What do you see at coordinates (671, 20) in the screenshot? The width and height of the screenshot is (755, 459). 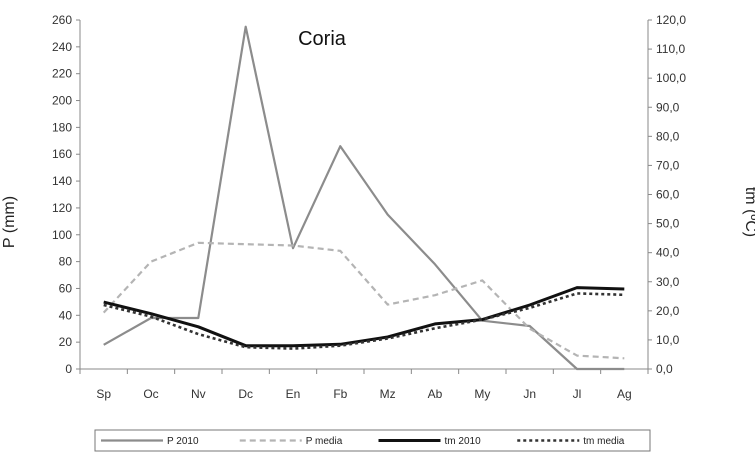 I see `right-tick-label: 120,0` at bounding box center [671, 20].